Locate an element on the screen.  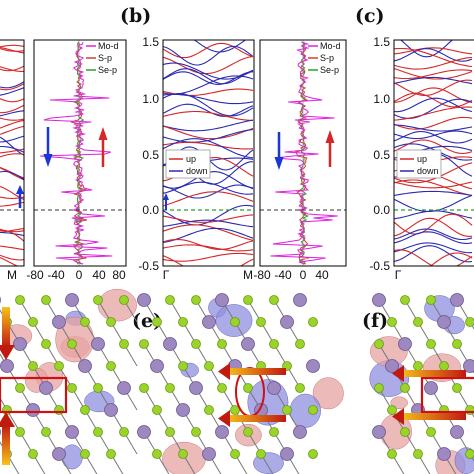
legend-down-b: down is located at coordinates (197, 171).